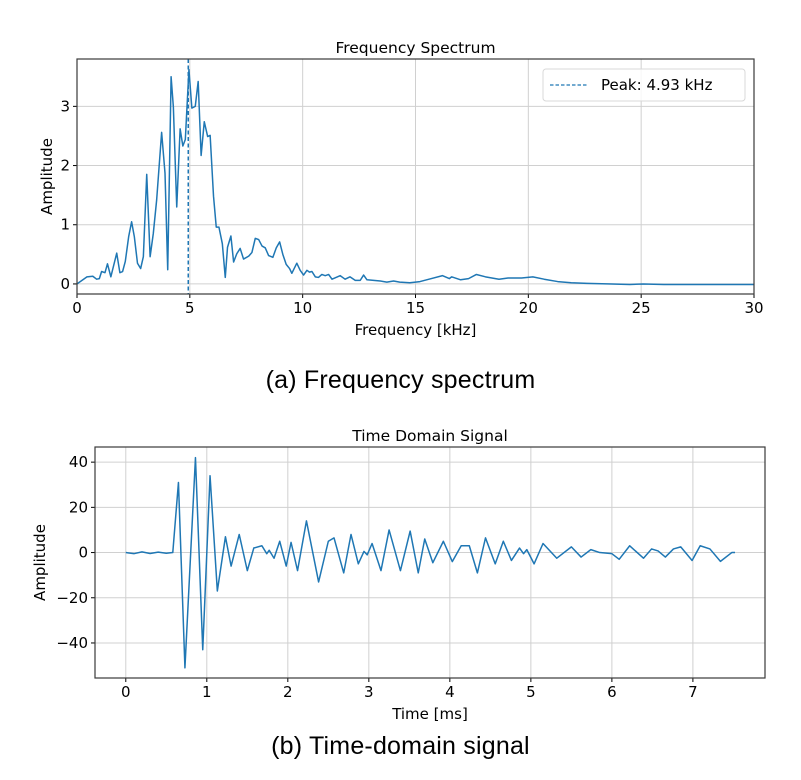  I want to click on x-tick-label: 25, so click(641, 308).